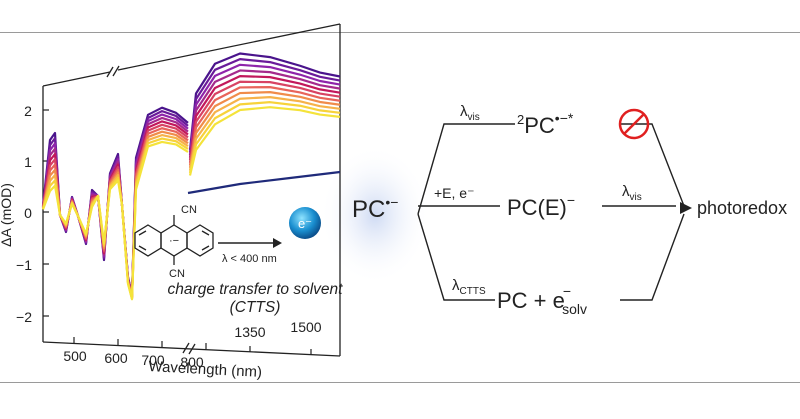 This screenshot has height=419, width=800. I want to click on y-tick-label-0: 0, so click(28, 213).